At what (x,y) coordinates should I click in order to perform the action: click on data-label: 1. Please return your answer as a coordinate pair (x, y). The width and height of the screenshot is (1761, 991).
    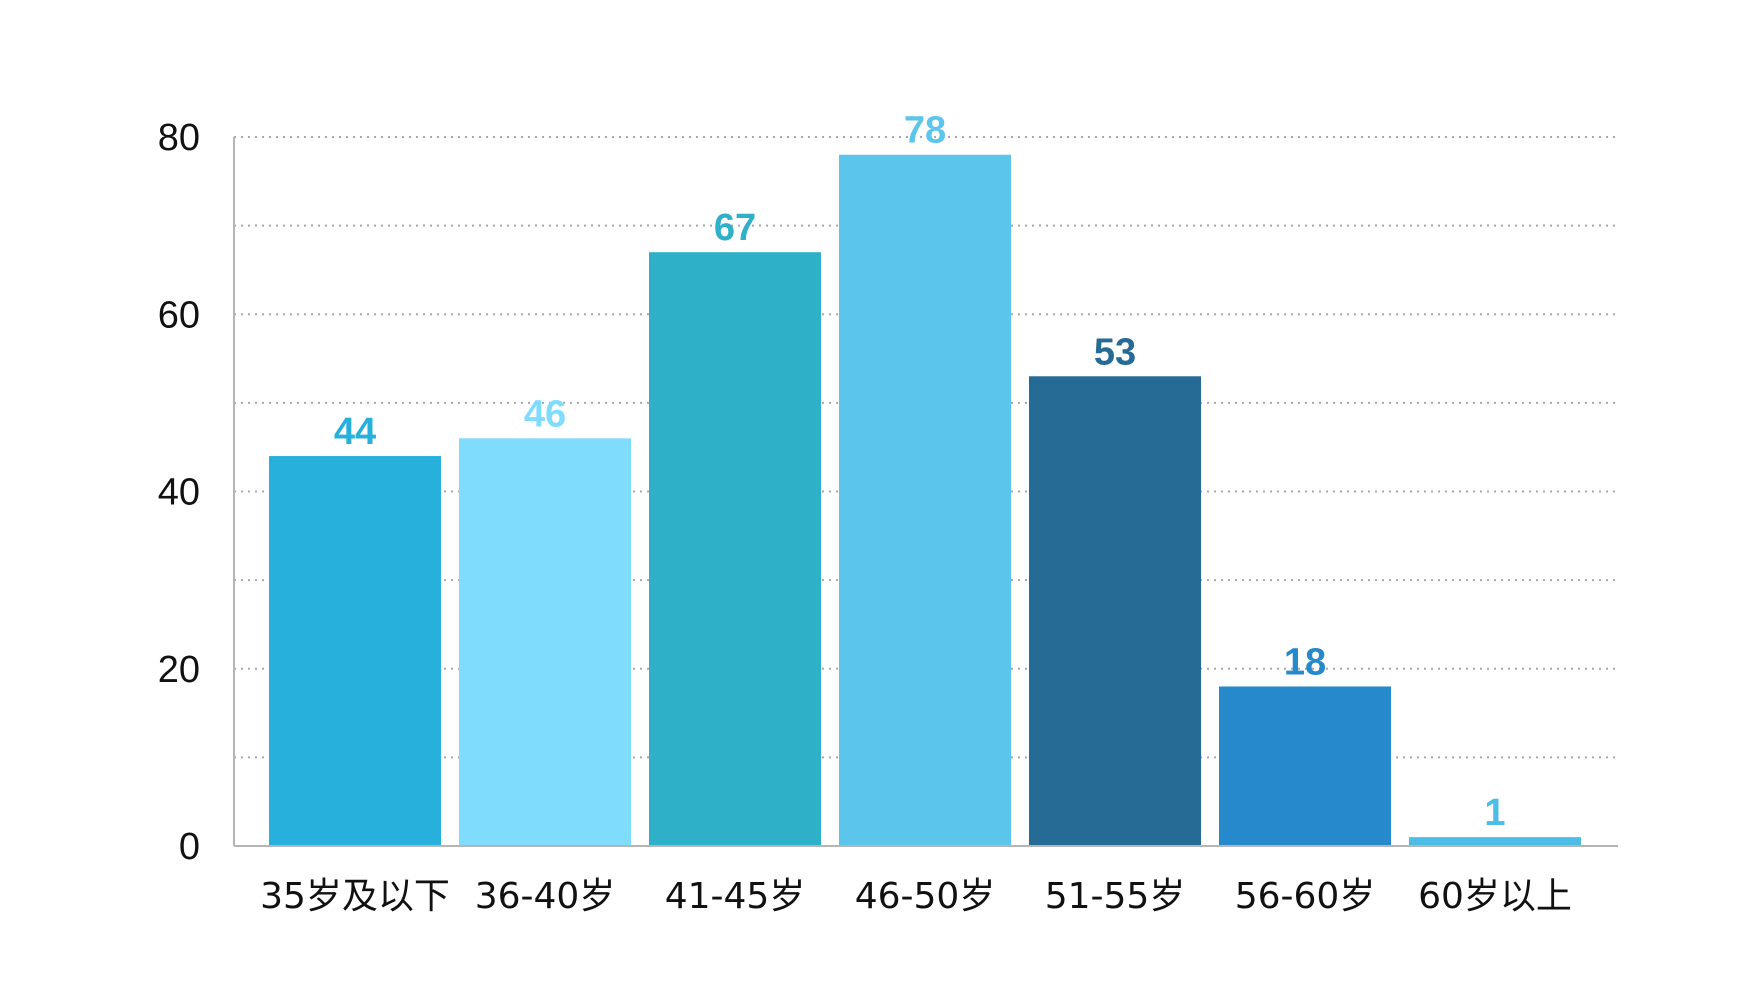
    Looking at the image, I should click on (1494, 813).